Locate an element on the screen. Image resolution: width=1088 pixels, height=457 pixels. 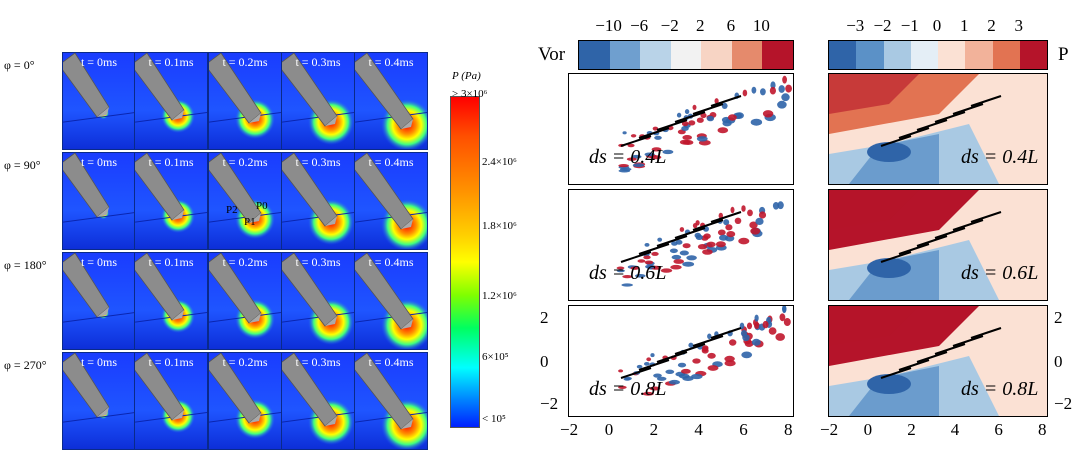
pressure-tick-3: 1.2×10⁶ is located at coordinates (499, 296).